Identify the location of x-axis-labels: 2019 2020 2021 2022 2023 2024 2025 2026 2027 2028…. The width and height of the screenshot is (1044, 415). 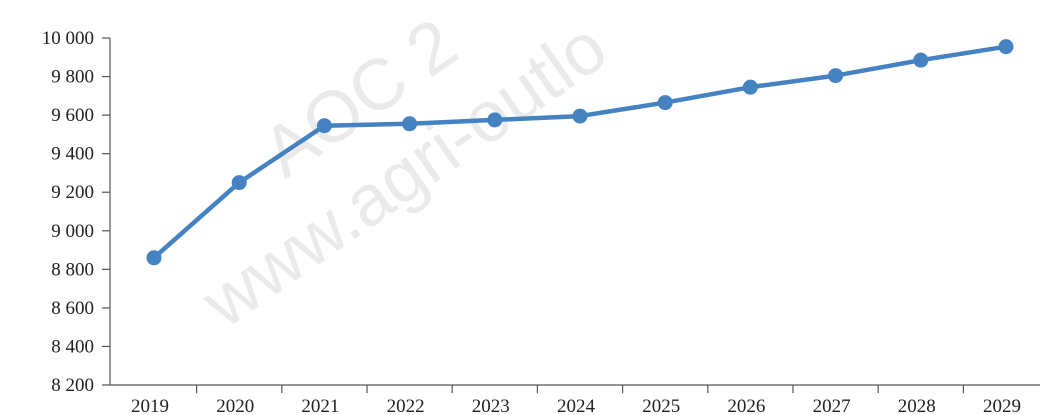
(576, 405).